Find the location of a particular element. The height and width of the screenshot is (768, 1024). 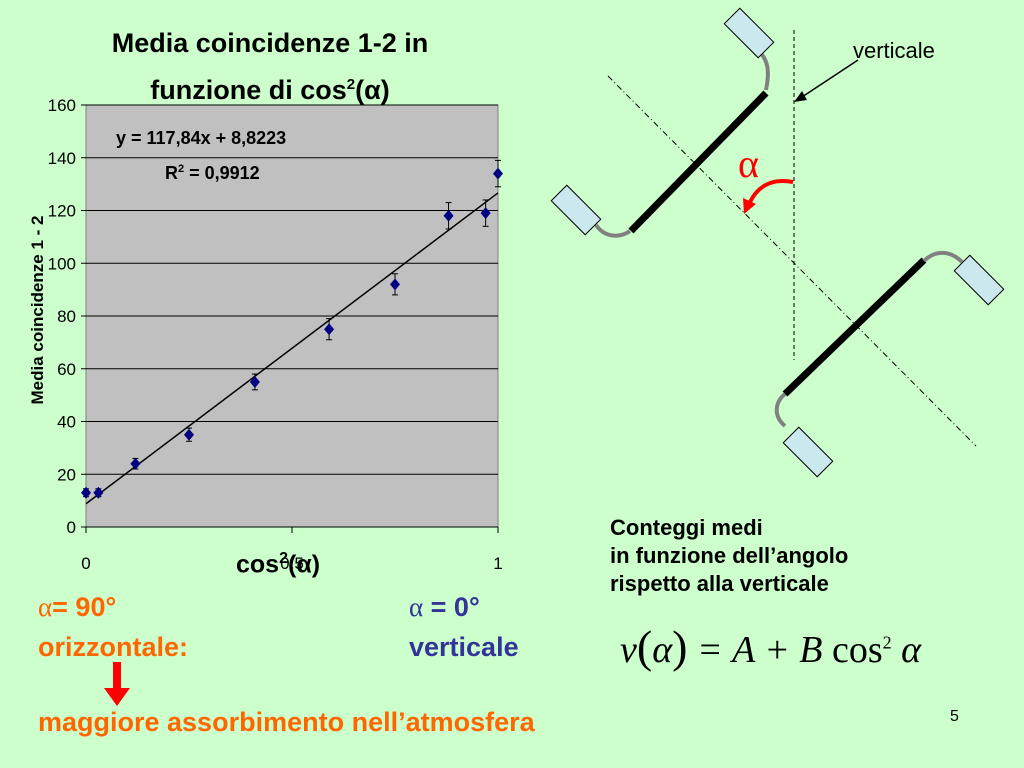

formula-exp: 2 is located at coordinates (887, 642).